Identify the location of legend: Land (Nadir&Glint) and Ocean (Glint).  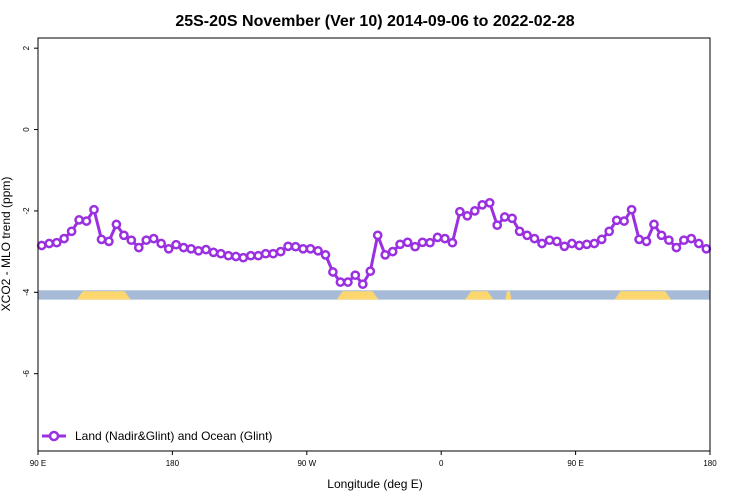
(157, 436).